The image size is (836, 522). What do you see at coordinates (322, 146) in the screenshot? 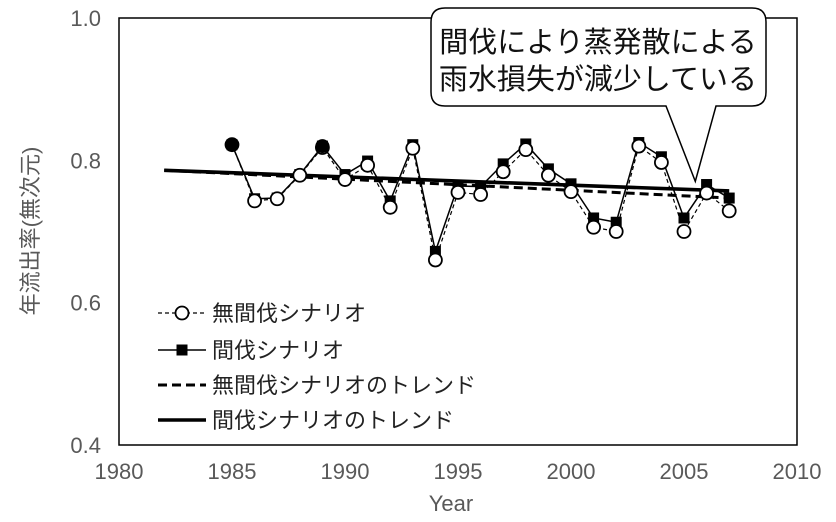
I see `thinning-point-1989` at bounding box center [322, 146].